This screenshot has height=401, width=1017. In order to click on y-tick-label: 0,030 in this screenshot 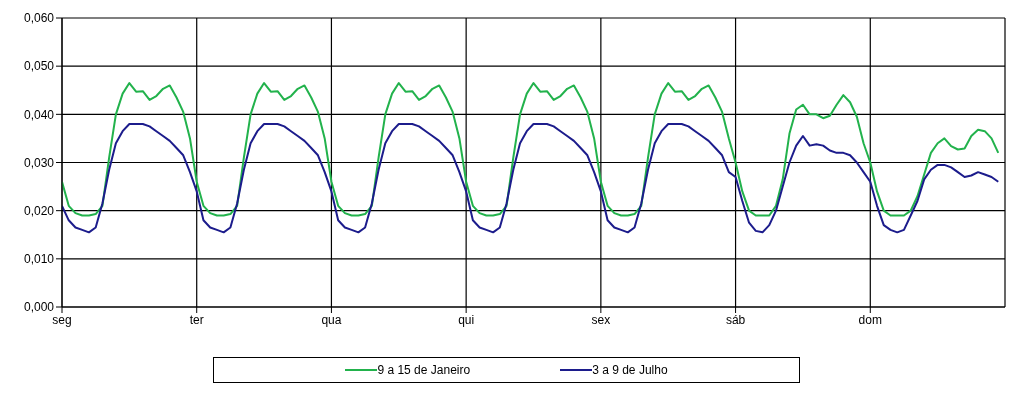, I will do `click(39, 162)`.